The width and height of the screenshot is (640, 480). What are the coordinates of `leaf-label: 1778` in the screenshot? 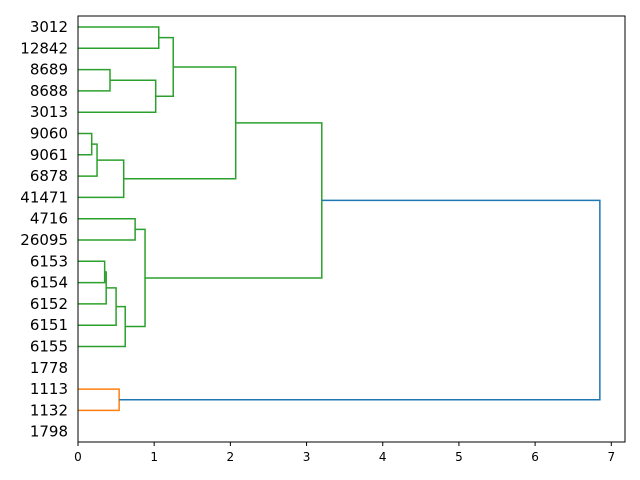 It's located at (49, 368).